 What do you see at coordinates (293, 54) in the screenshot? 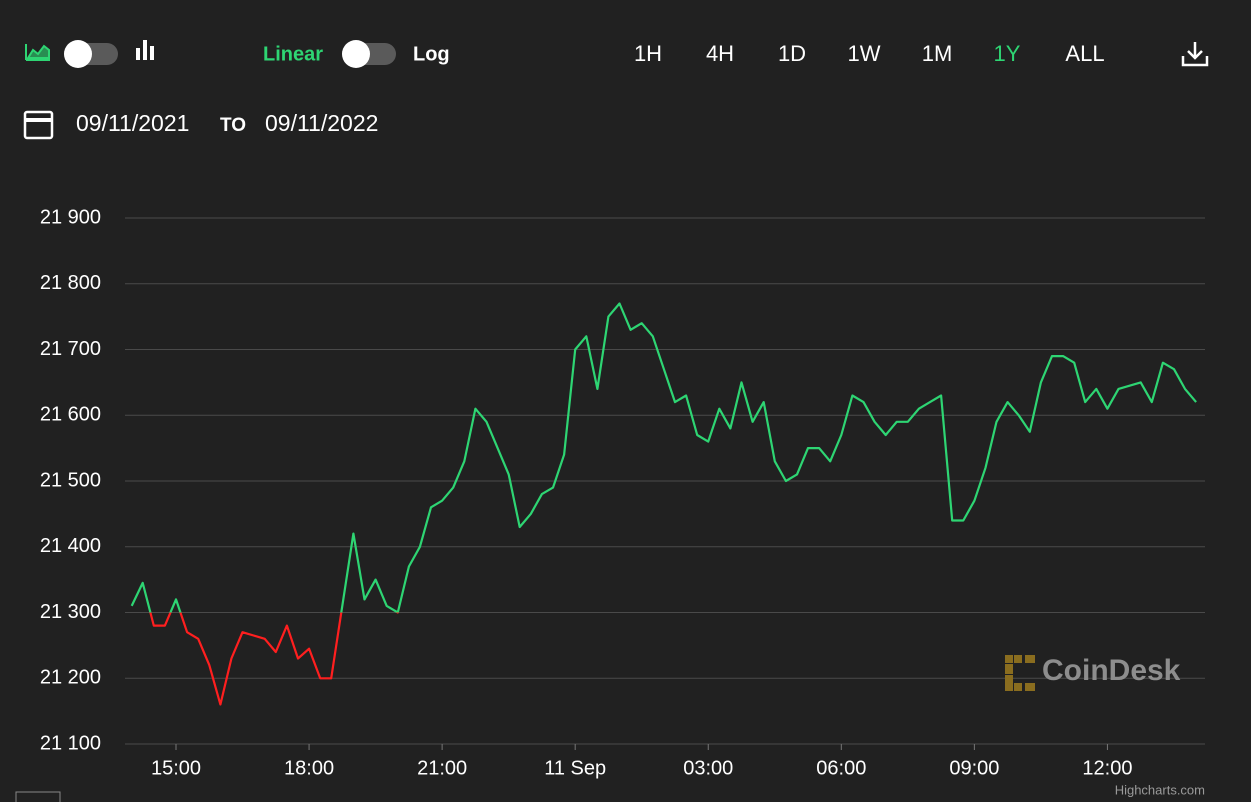
I see `linear-label: Linear` at bounding box center [293, 54].